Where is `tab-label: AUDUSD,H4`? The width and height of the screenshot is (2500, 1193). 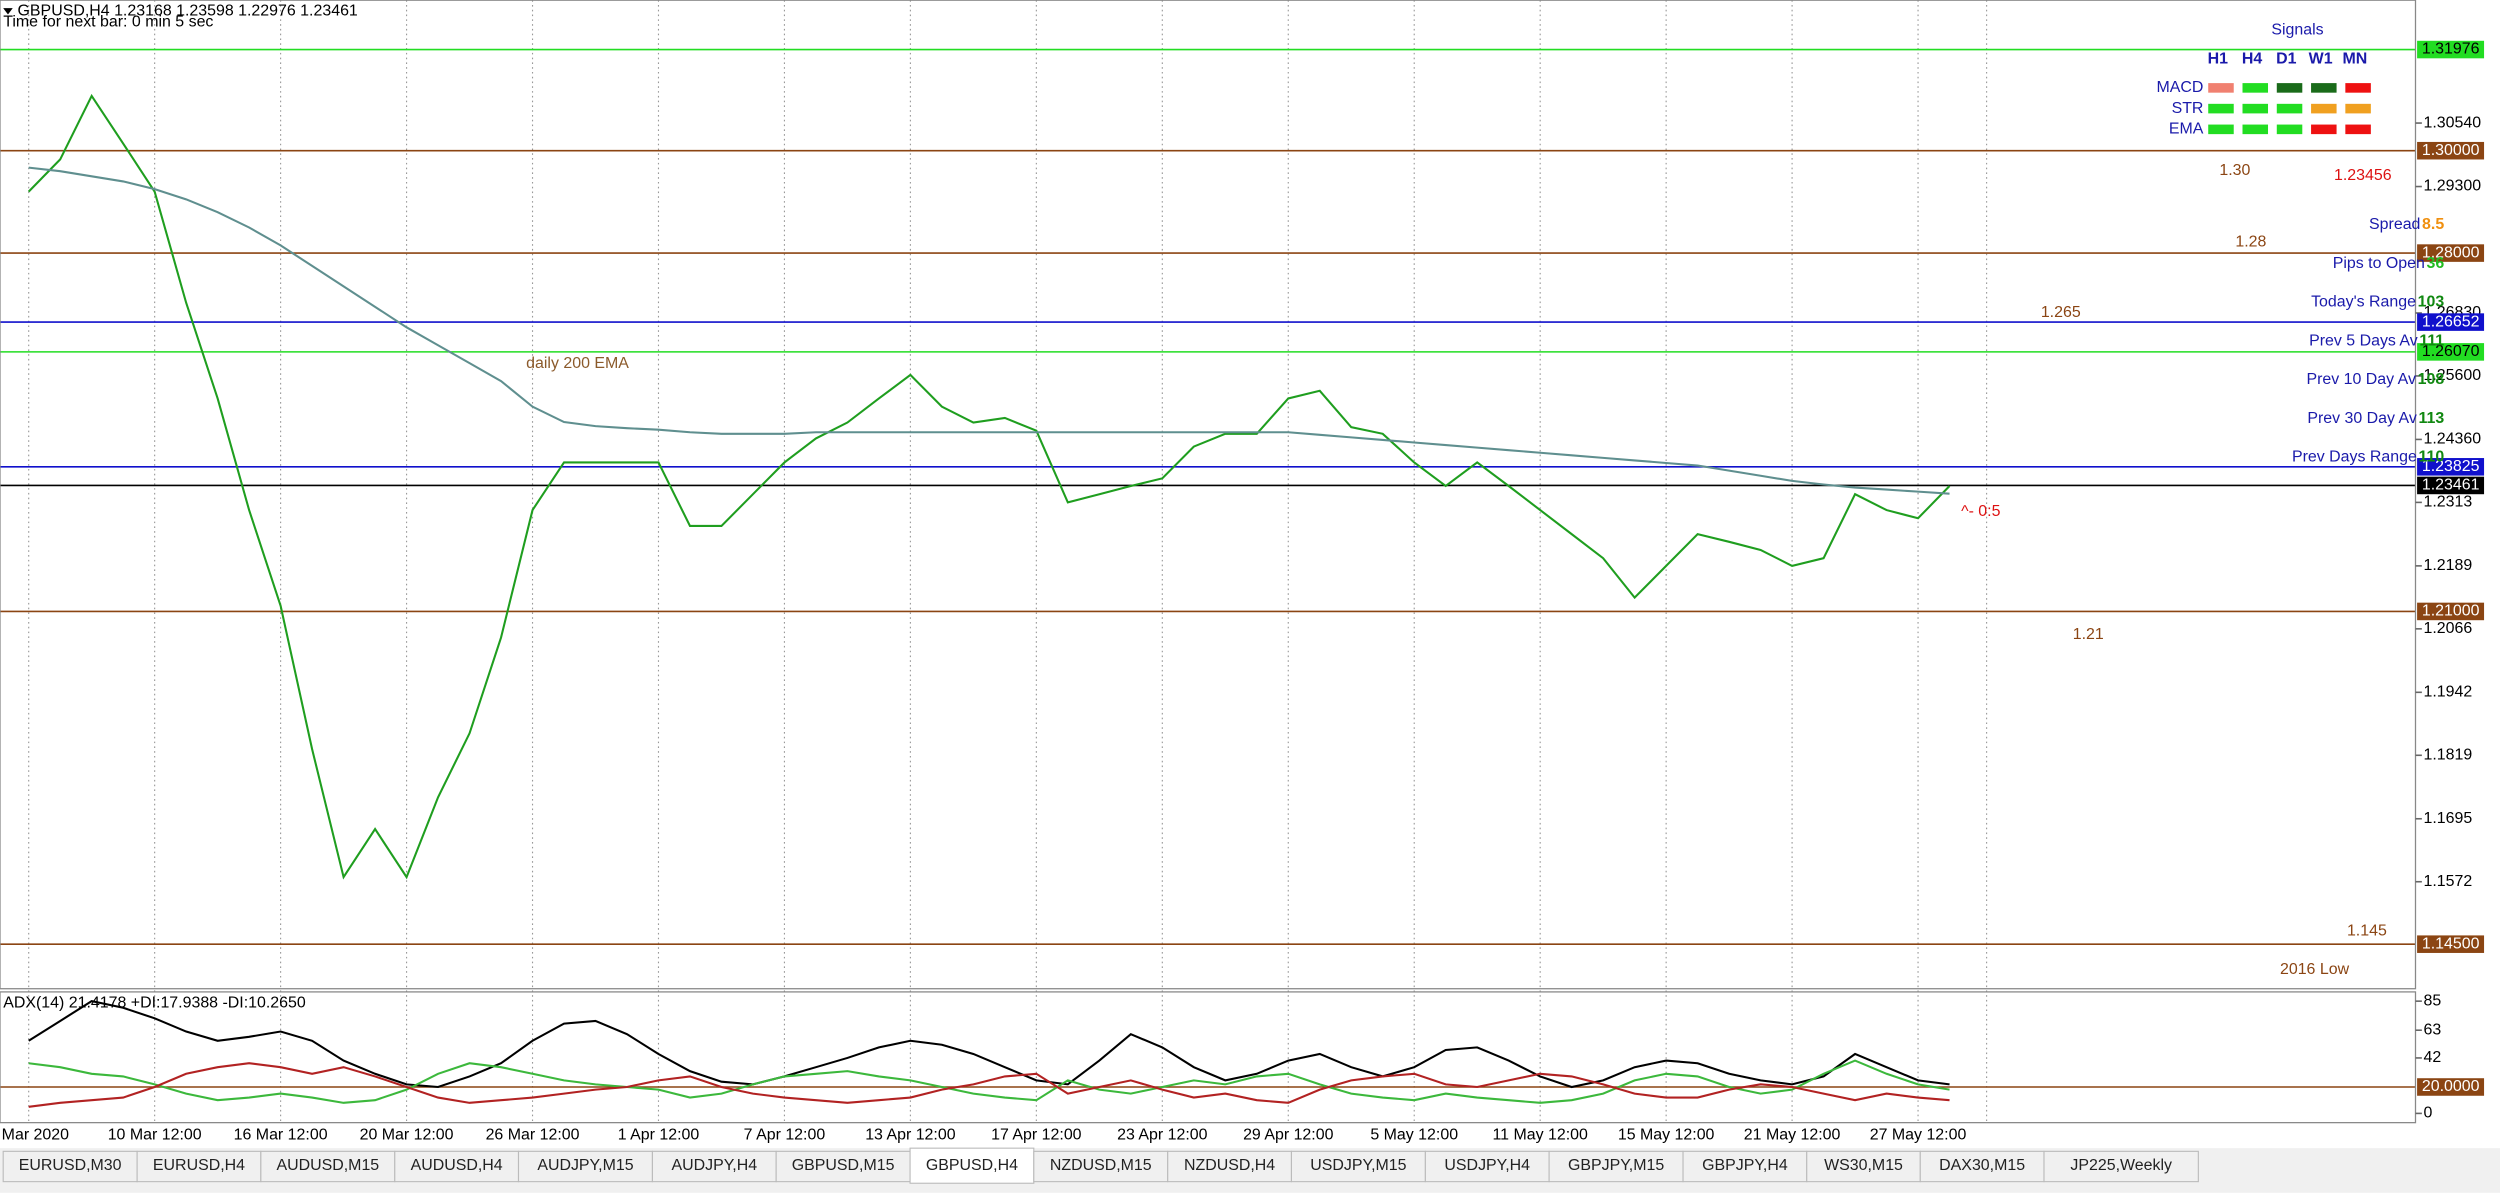
tab-label: AUDUSD,H4 is located at coordinates (457, 1165).